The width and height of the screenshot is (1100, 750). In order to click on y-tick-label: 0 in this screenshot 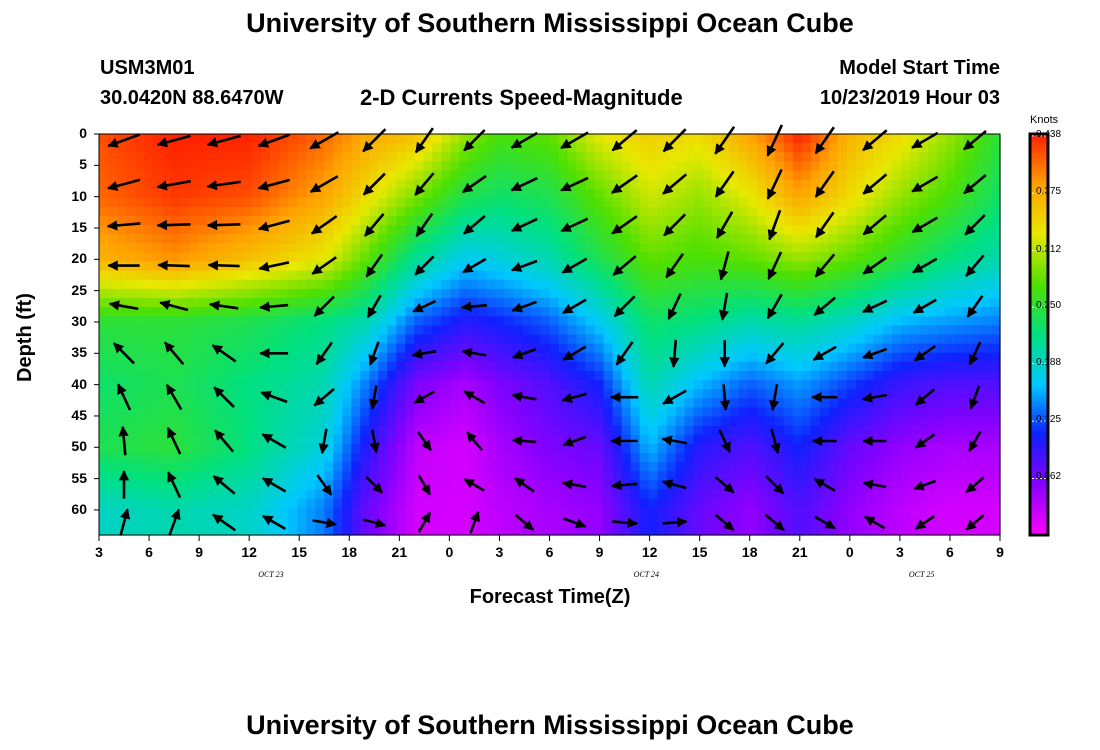, I will do `click(83, 133)`.